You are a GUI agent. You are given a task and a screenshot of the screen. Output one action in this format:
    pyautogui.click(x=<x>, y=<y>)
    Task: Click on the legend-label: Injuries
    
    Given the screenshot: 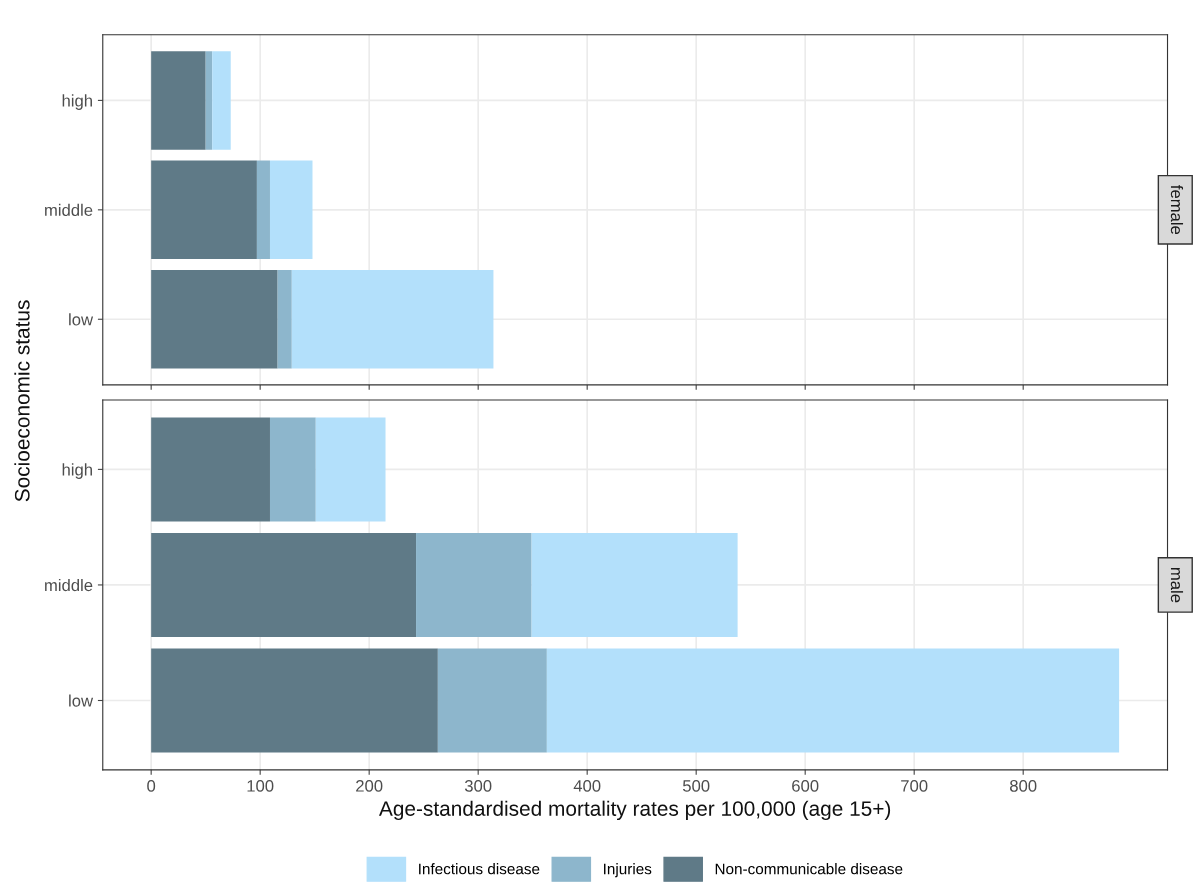 What is the action you would take?
    pyautogui.click(x=628, y=870)
    